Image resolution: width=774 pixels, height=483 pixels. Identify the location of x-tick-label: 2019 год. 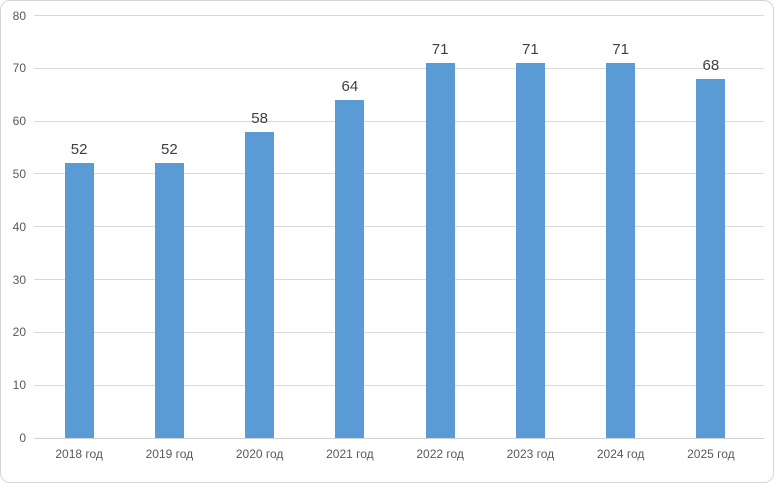
(169, 454).